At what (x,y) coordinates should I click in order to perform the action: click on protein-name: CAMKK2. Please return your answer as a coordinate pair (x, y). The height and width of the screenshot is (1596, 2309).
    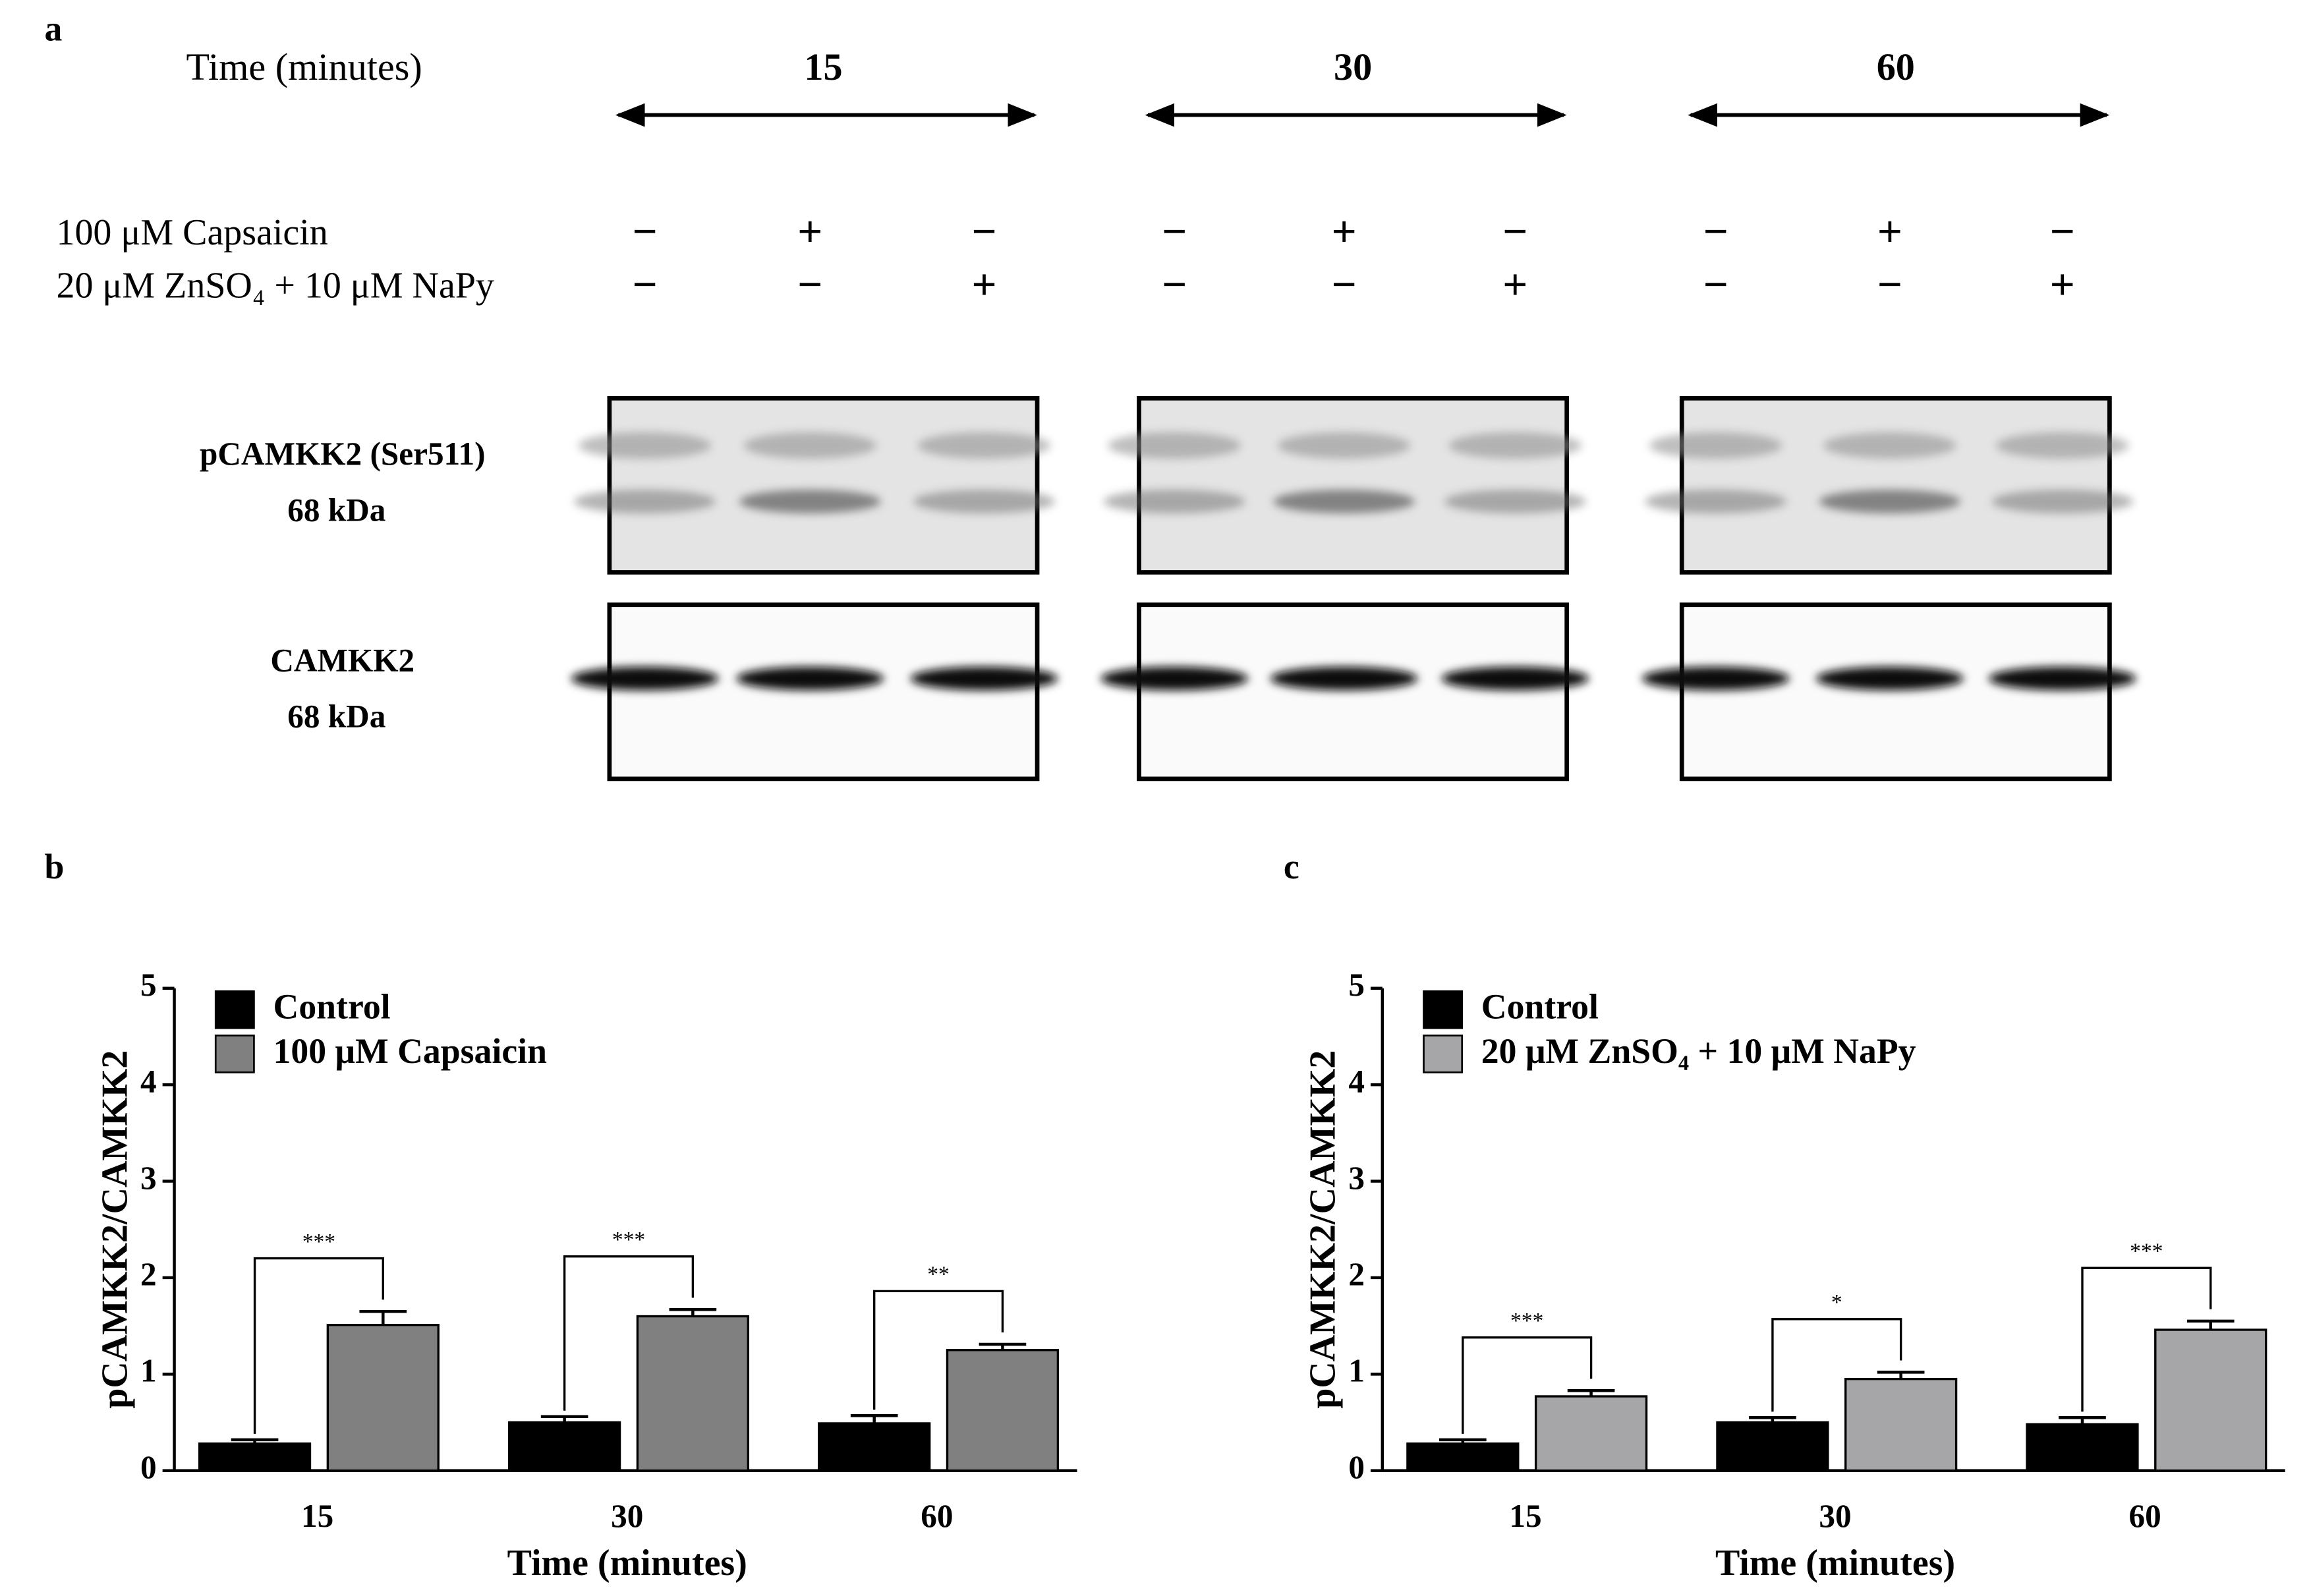
    Looking at the image, I should click on (342, 661).